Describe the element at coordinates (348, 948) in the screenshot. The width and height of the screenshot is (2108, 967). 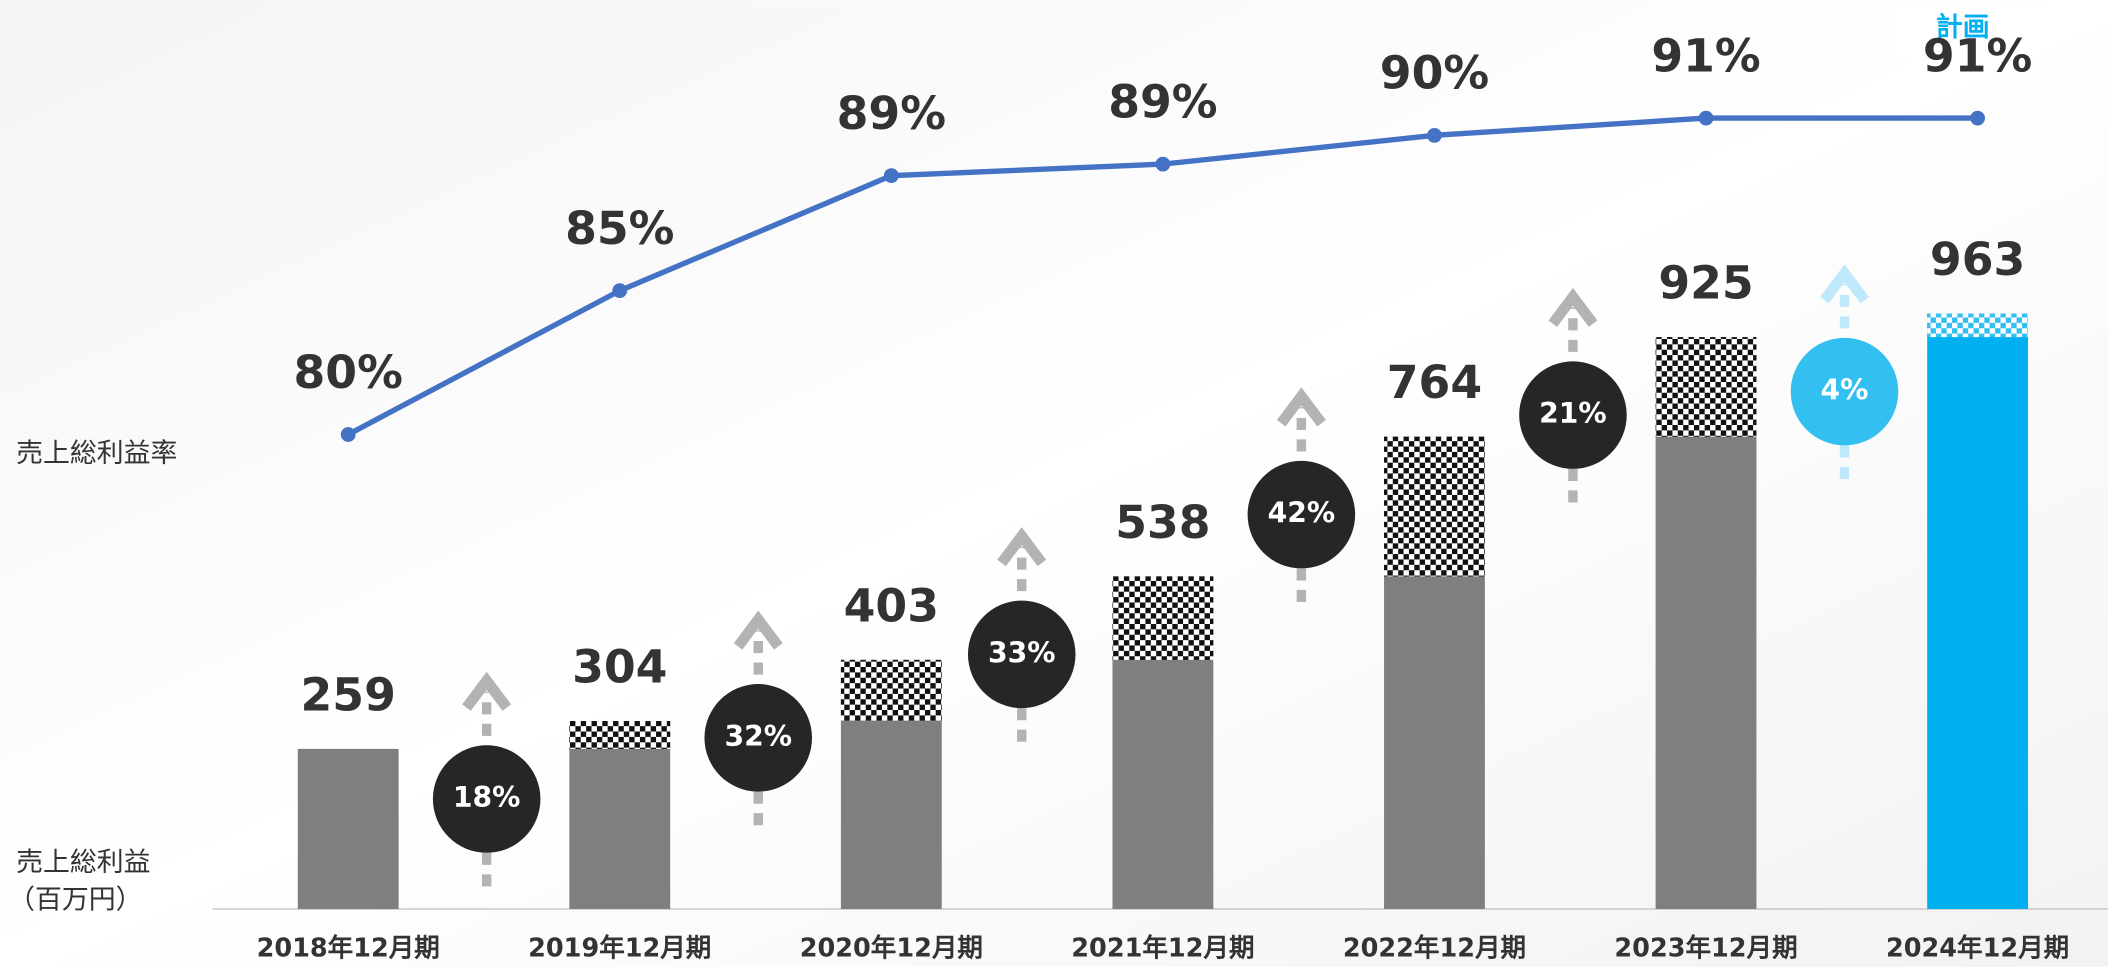
I see `x-tick-label: 2018年12月期` at that location.